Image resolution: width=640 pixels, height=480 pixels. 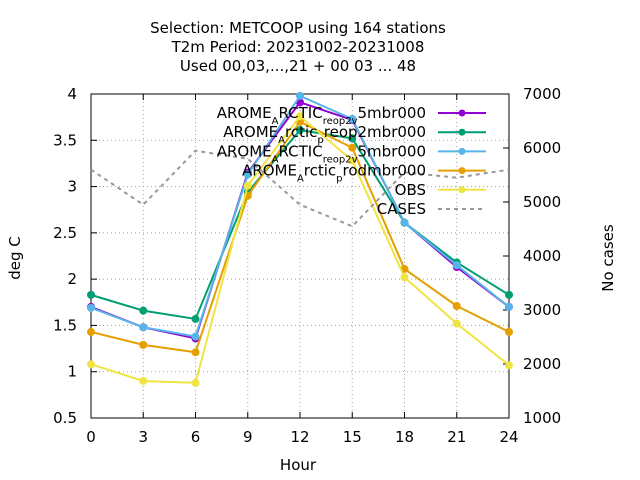 I want to click on x-tick-label: 15, so click(x=352, y=437).